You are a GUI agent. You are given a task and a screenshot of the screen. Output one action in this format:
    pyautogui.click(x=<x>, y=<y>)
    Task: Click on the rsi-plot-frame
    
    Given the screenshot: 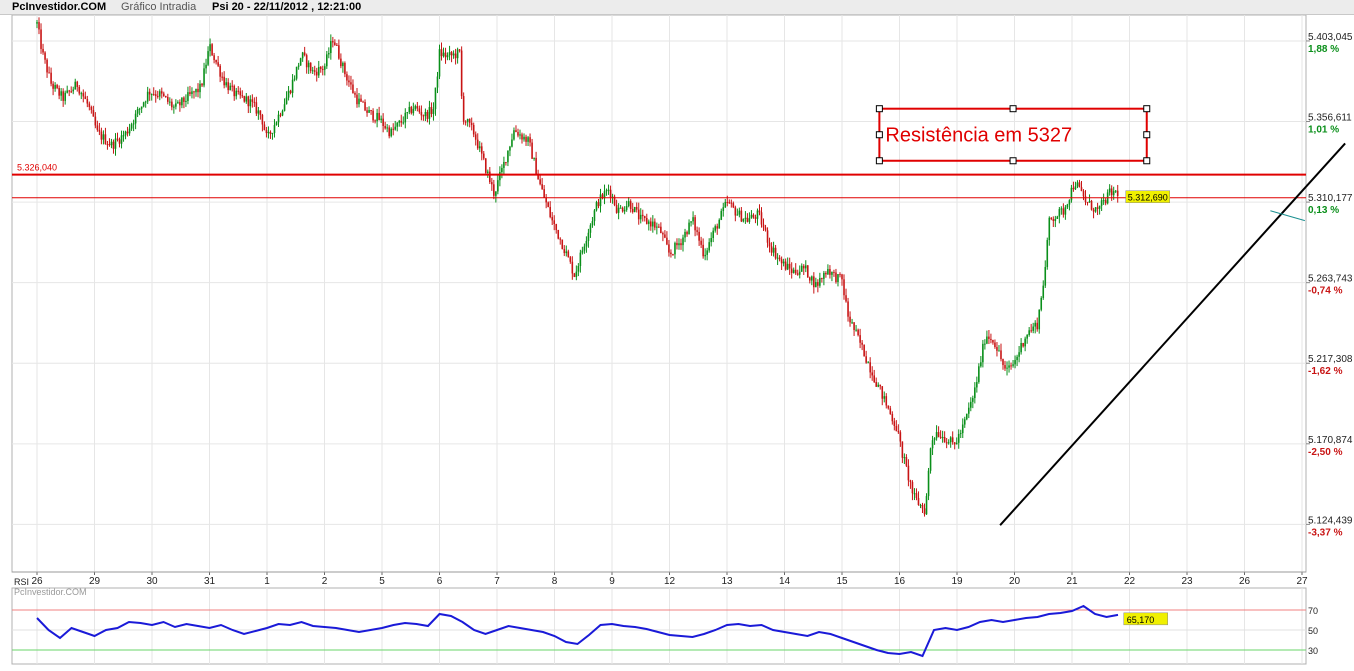 What is the action you would take?
    pyautogui.click(x=659, y=626)
    